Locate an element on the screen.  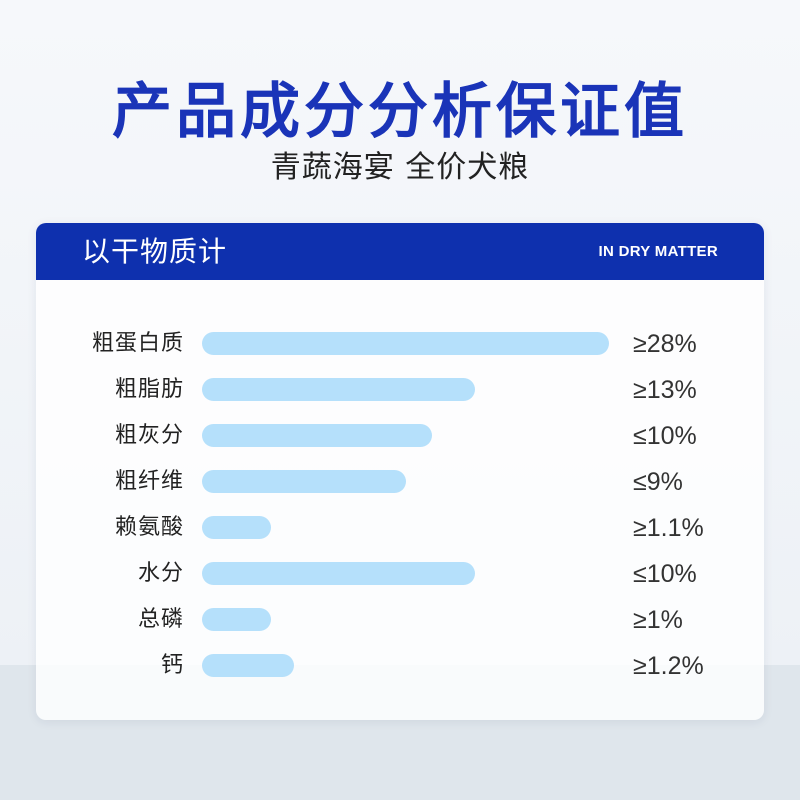
nutrient-value: ≥1.1% is located at coordinates (668, 528).